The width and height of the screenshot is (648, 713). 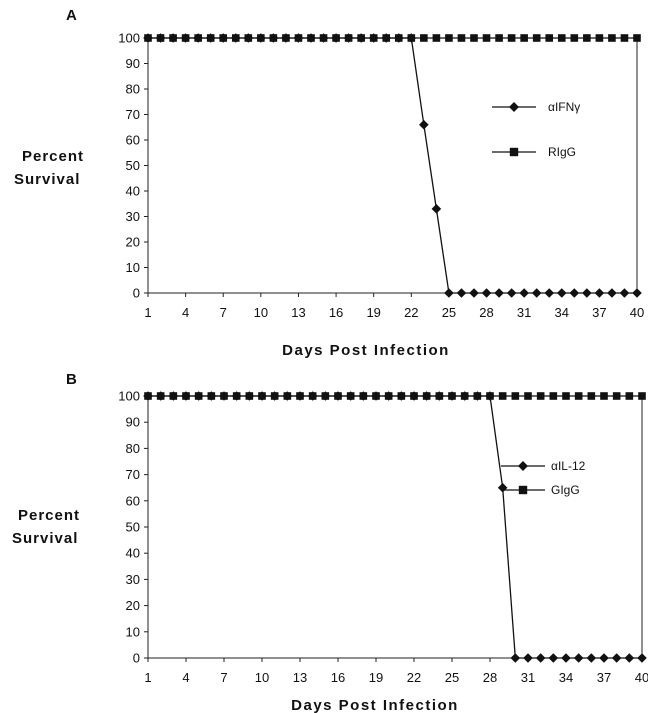 I want to click on panel-a-x-tick-label: 19, so click(x=373, y=312).